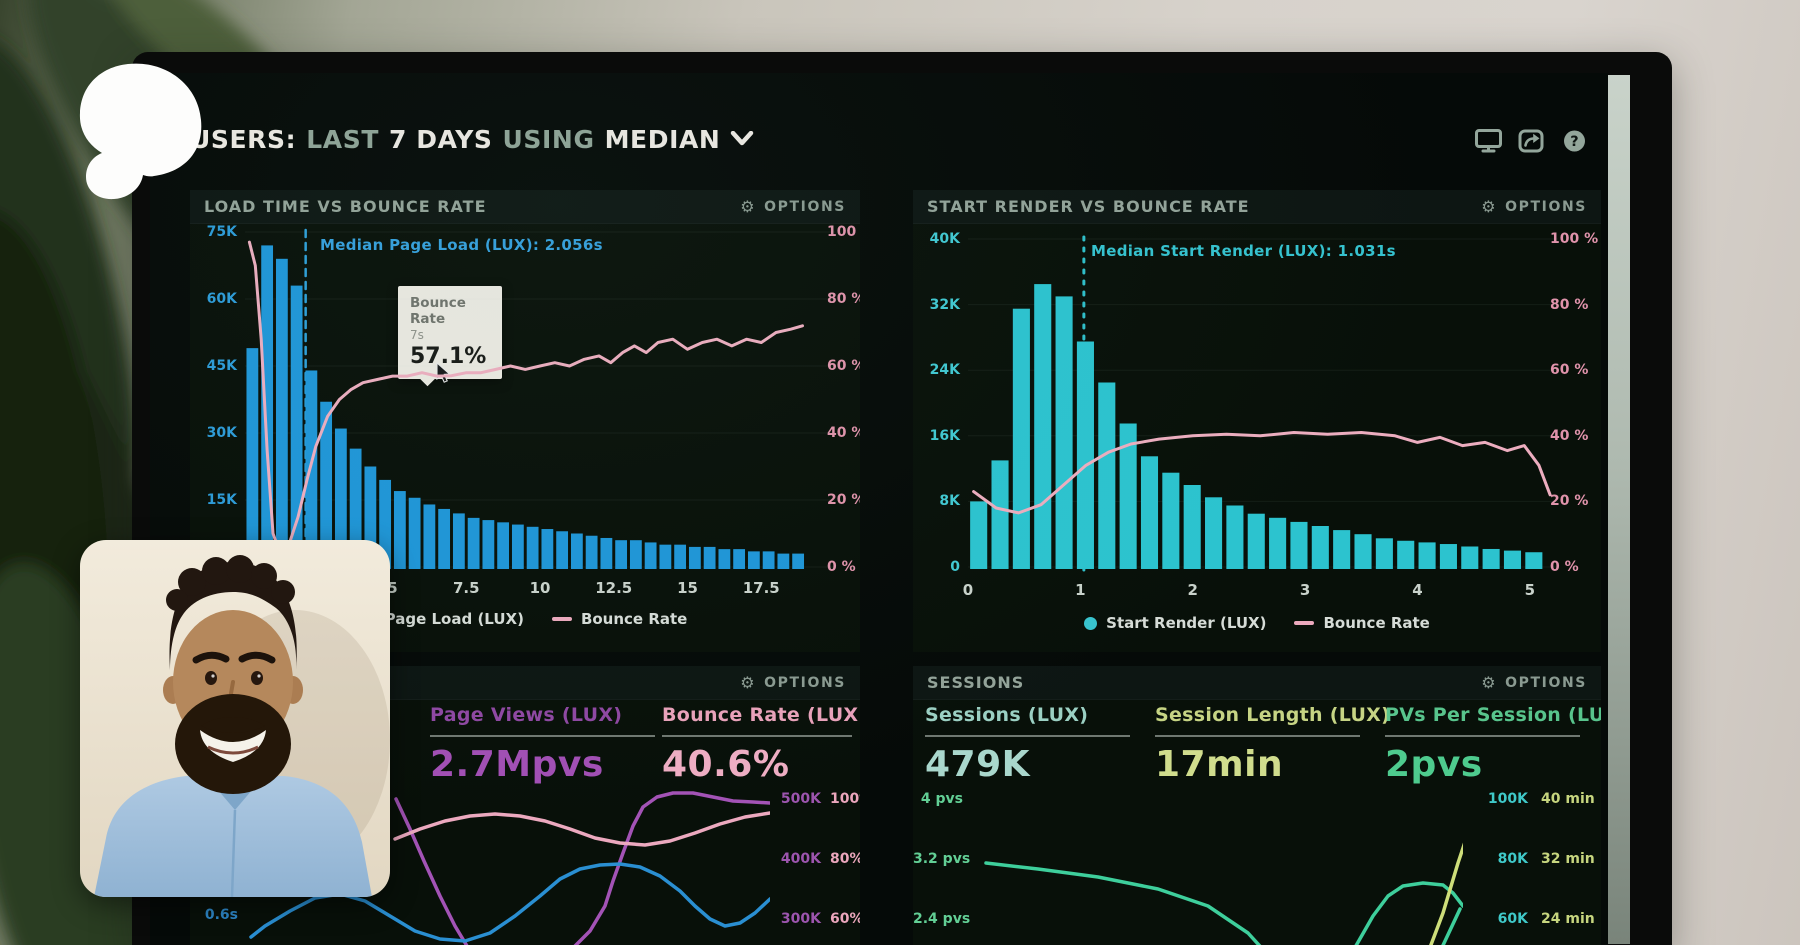 The width and height of the screenshot is (1800, 945). Describe the element at coordinates (466, 588) in the screenshot. I see `x-axis-tick: 7.5` at that location.